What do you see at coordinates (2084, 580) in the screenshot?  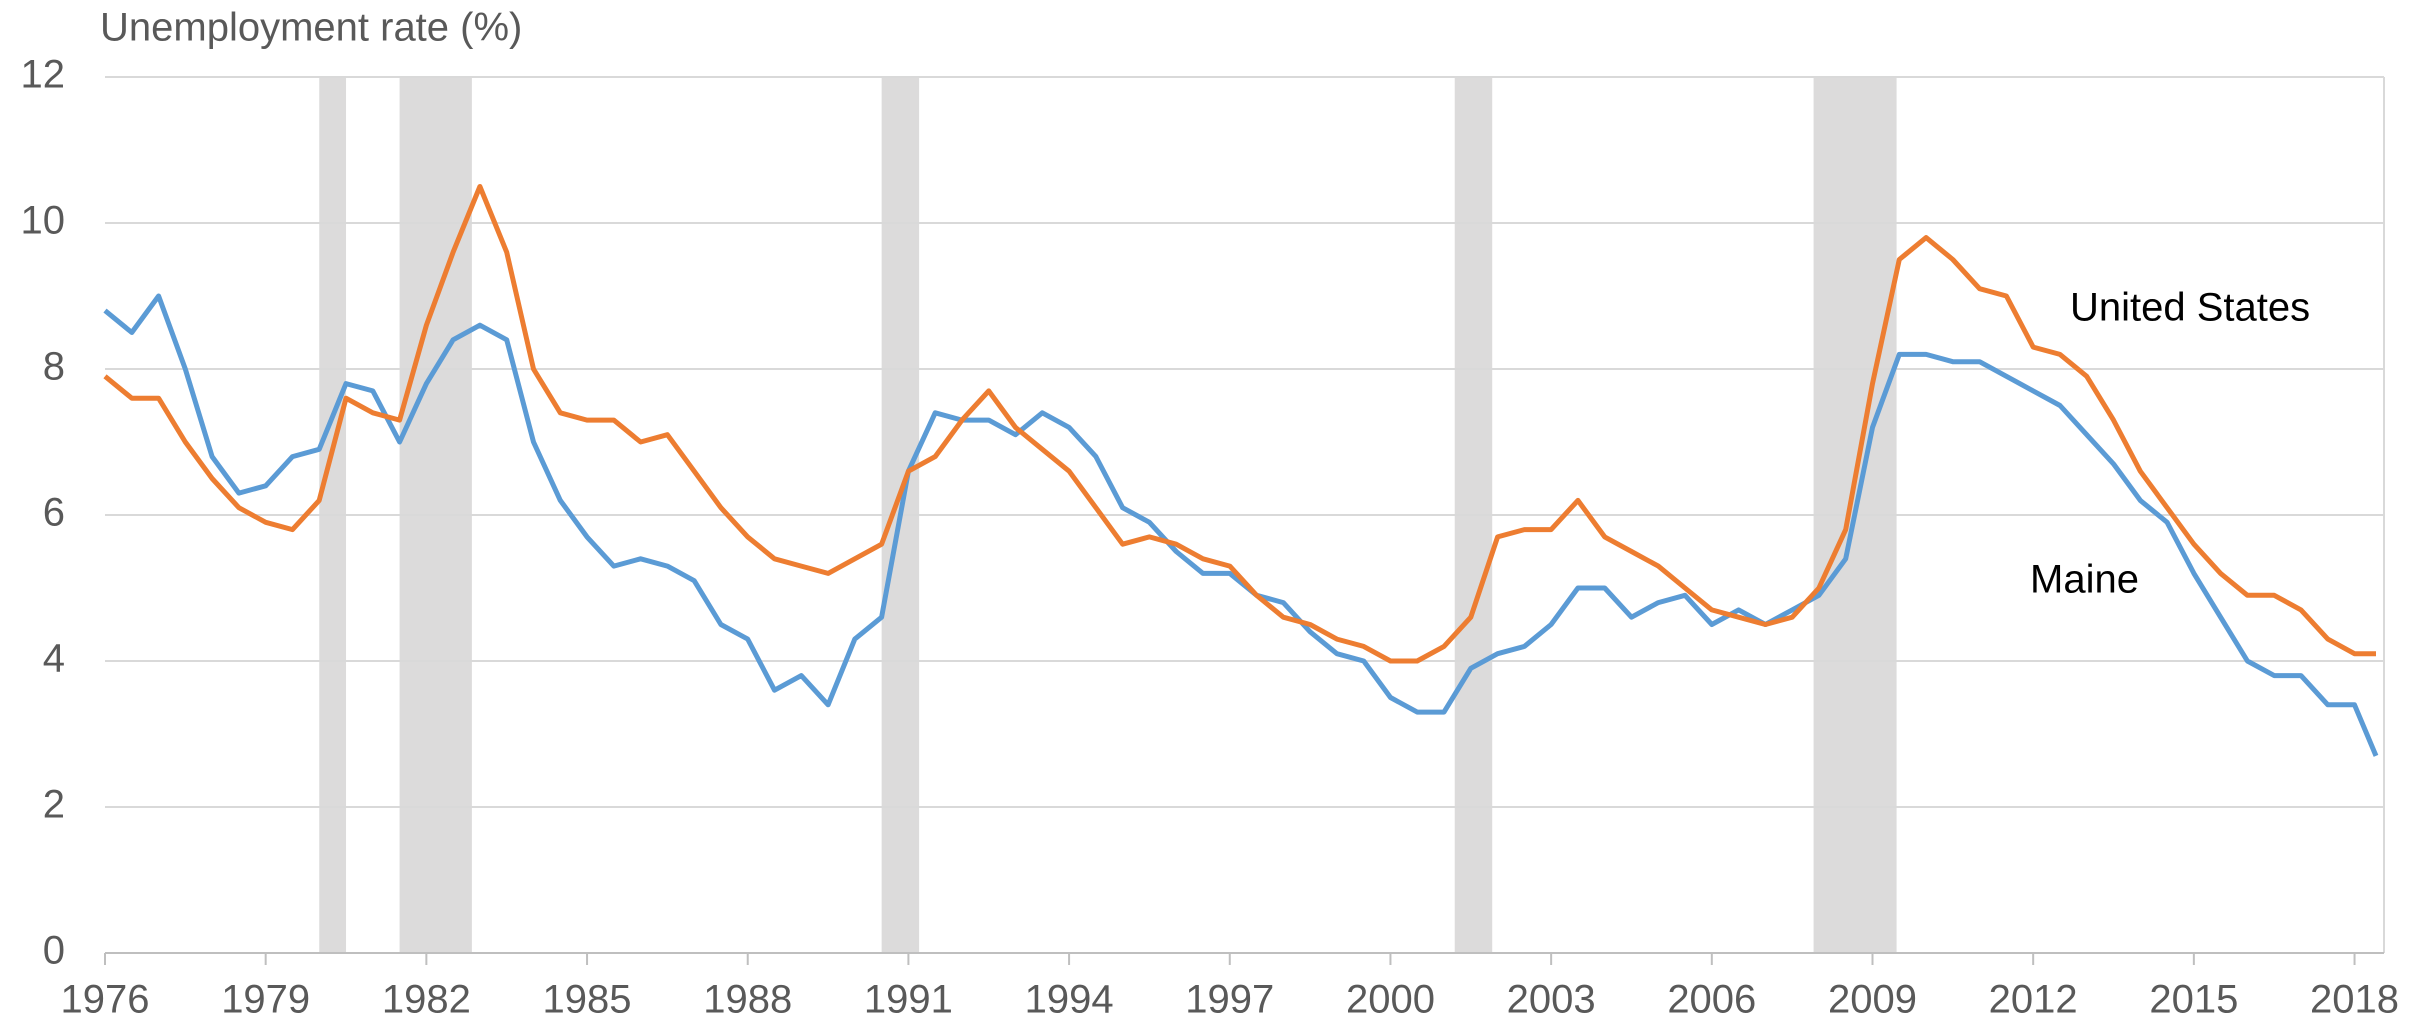 I see `series-label: Maine` at bounding box center [2084, 580].